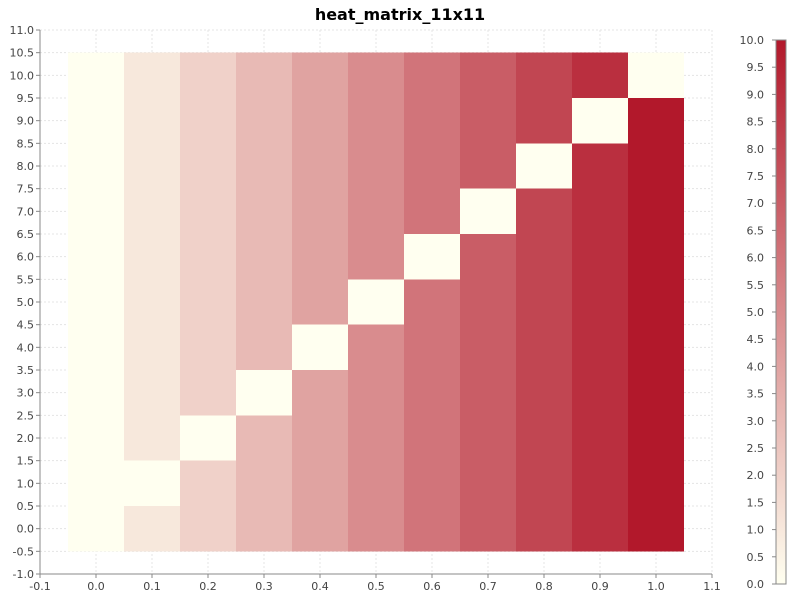  What do you see at coordinates (22, 30) in the screenshot?
I see `y-tick-label: 11.0` at bounding box center [22, 30].